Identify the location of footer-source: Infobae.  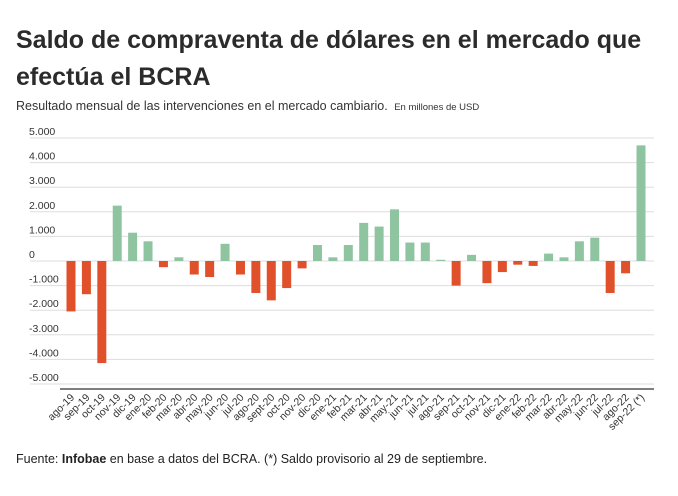
(84, 459).